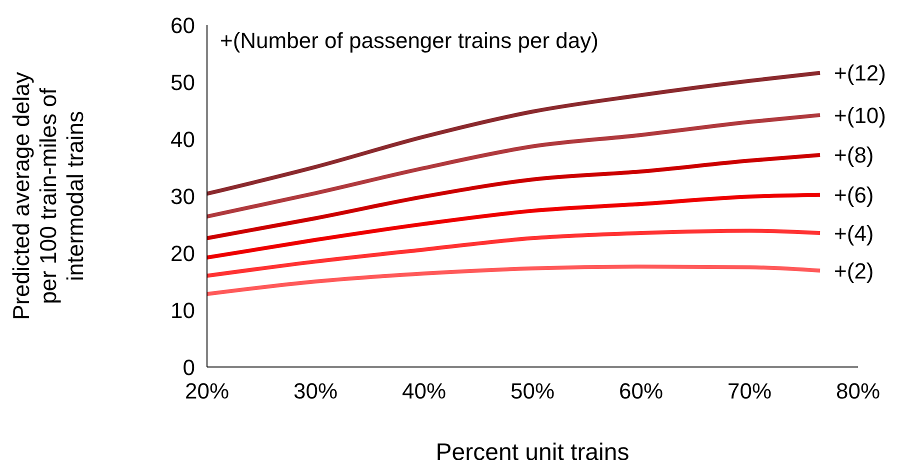  Describe the element at coordinates (749, 391) in the screenshot. I see `x-tick-label: 70%` at that location.